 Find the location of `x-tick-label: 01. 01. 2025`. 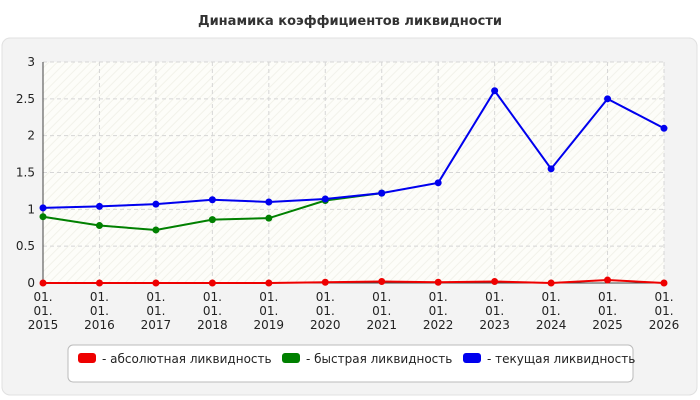

x-tick-label: 01. 01. 2025 is located at coordinates (607, 311).